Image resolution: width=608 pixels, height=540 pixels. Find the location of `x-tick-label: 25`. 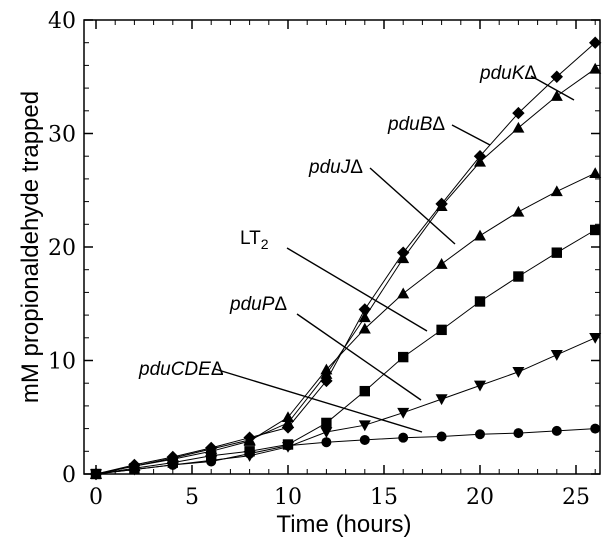

x-tick-label: 25 is located at coordinates (576, 497).